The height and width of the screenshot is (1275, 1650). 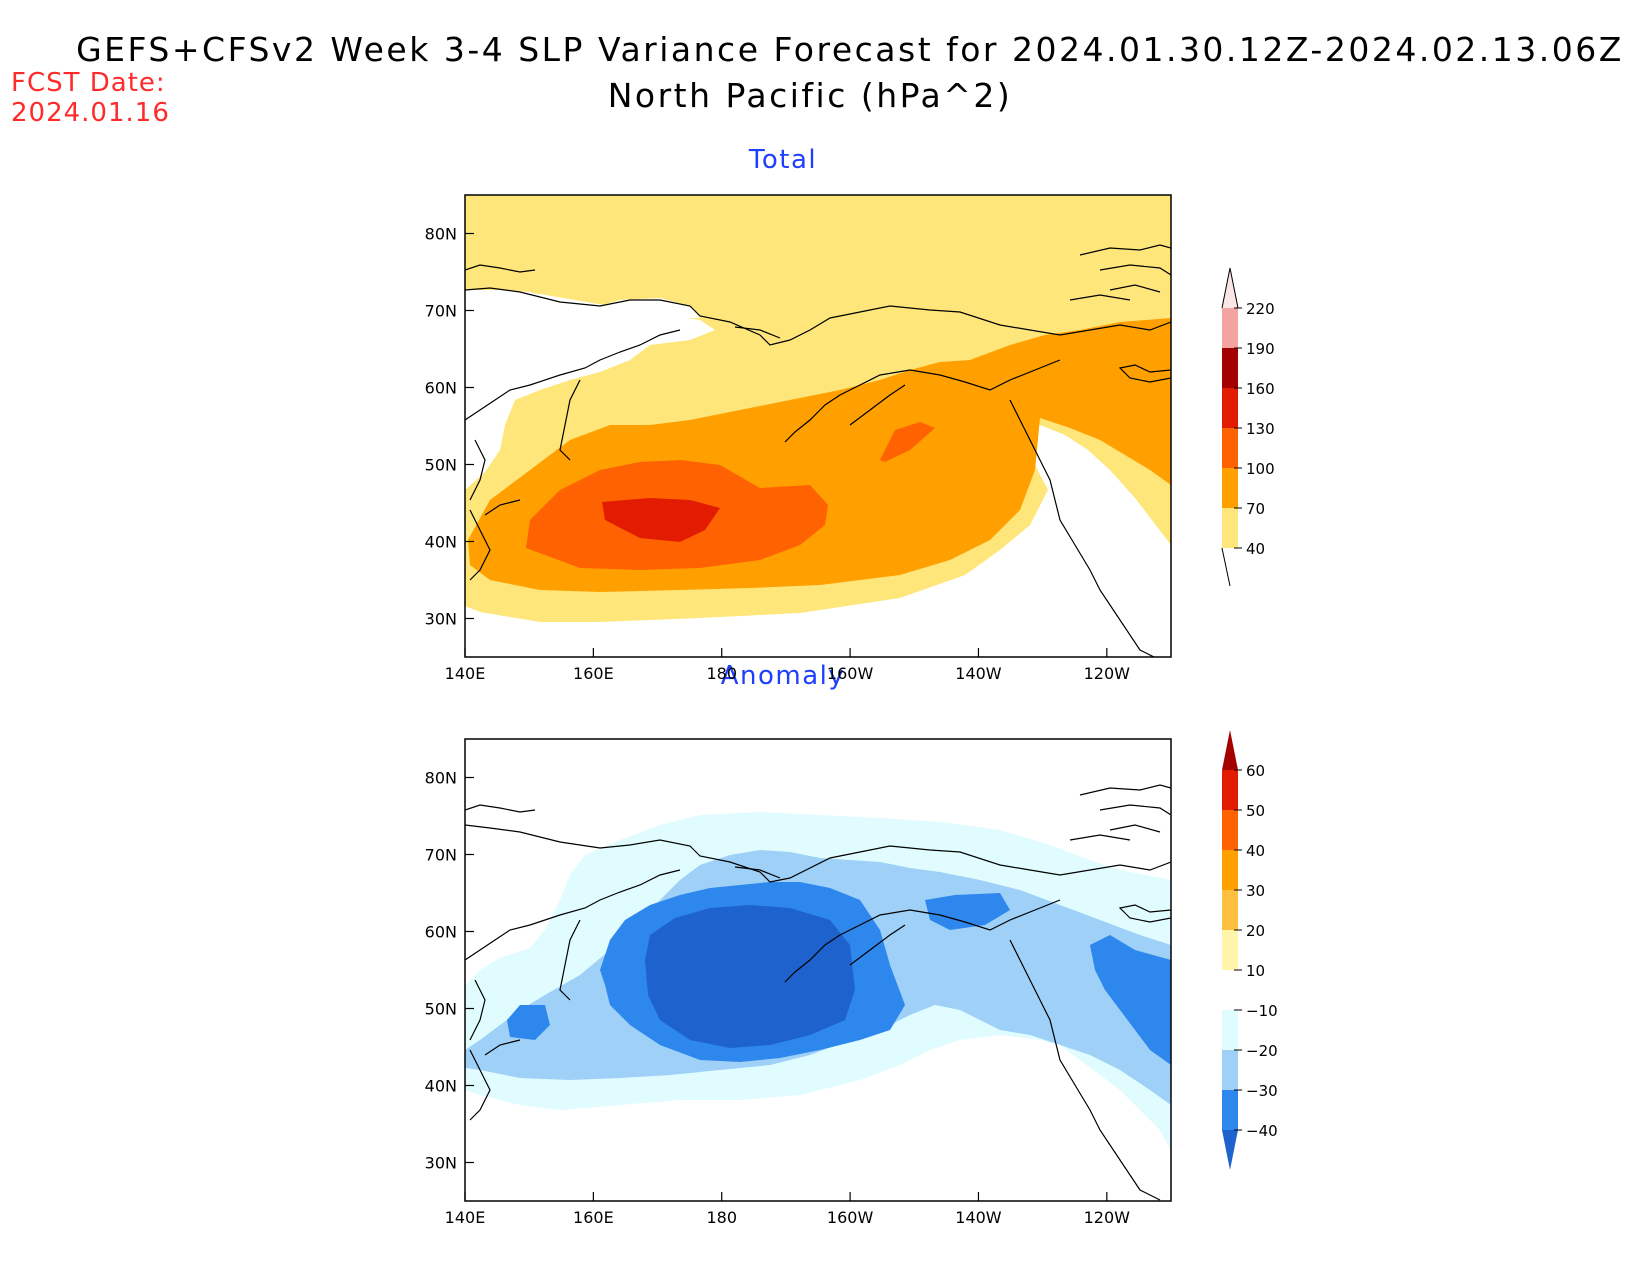 I want to click on forecast-date-label: FCST Date:, so click(x=88, y=83).